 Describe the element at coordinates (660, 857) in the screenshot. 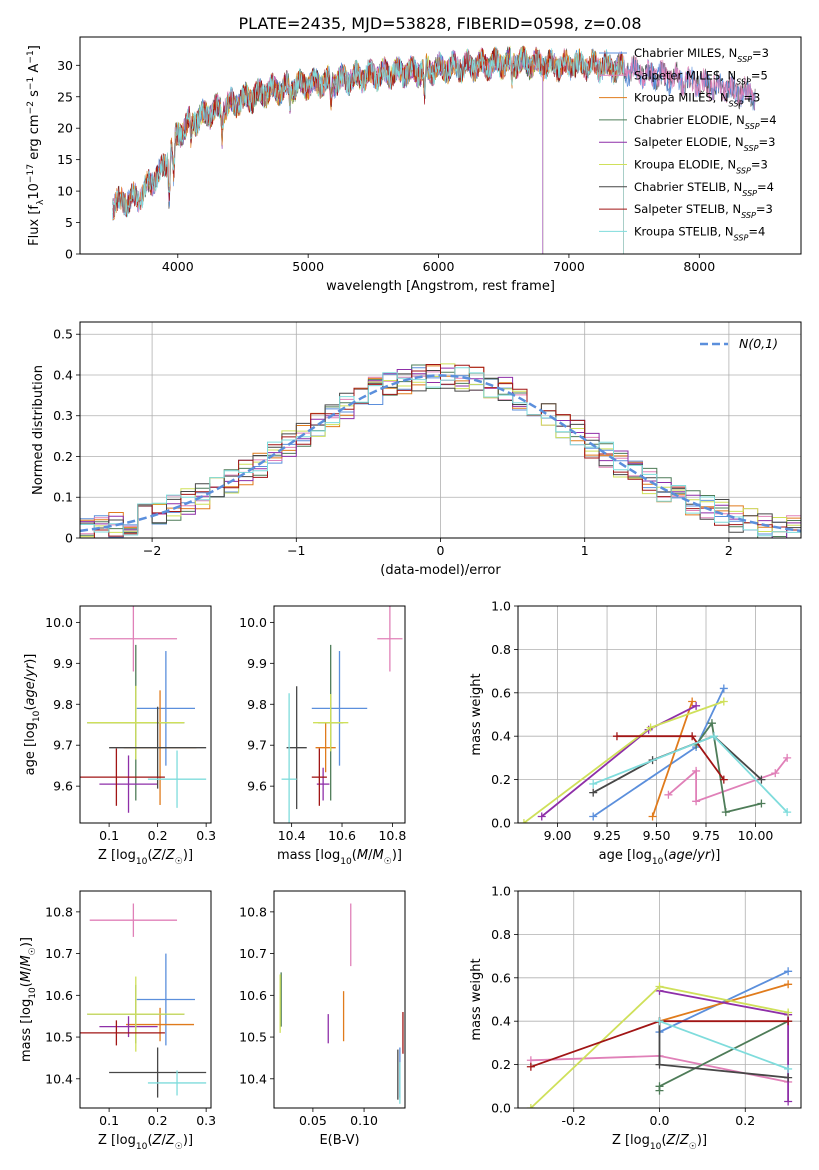

I see `x-axis-label: age [log10(age/yr)]` at that location.